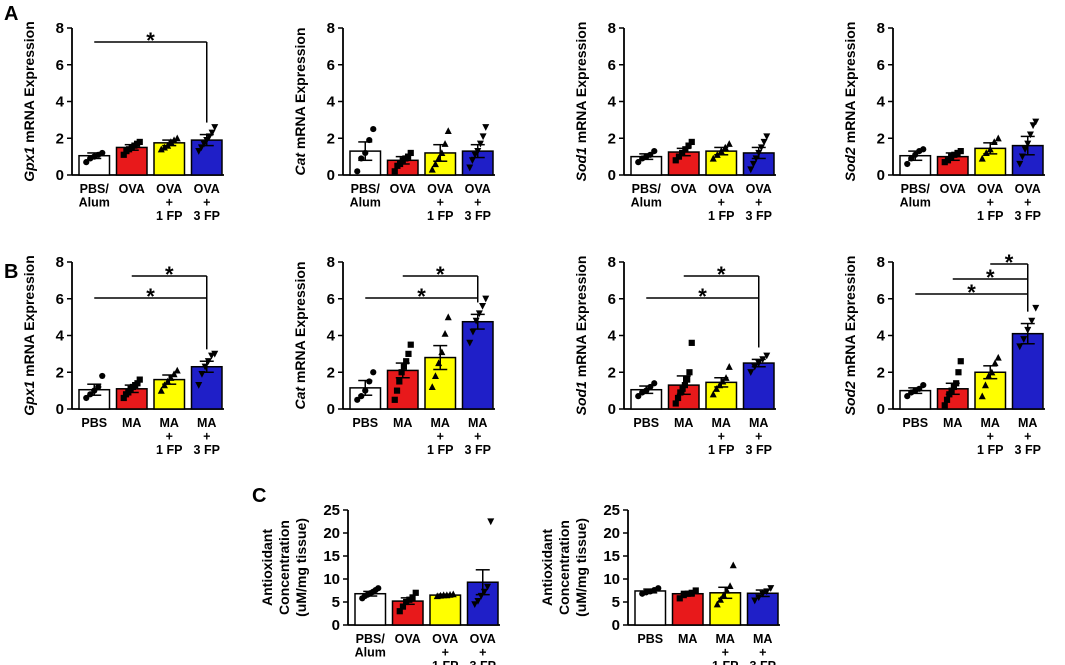  I want to click on b4-y-tick-label: 6, so click(881, 299).